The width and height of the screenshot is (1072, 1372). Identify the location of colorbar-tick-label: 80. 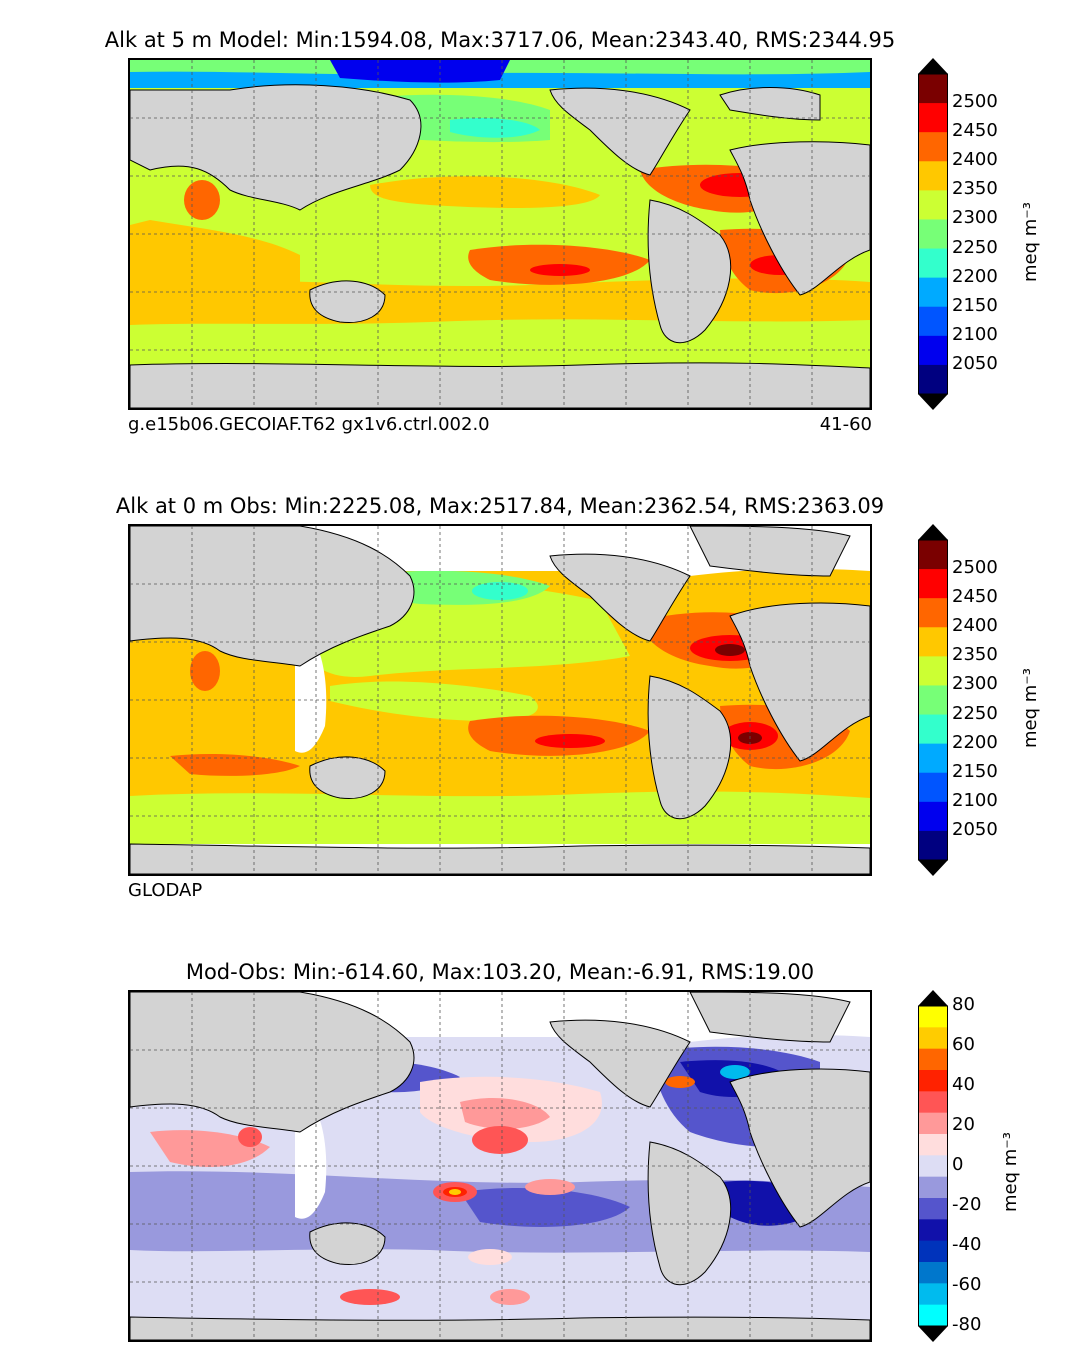
(963, 1004).